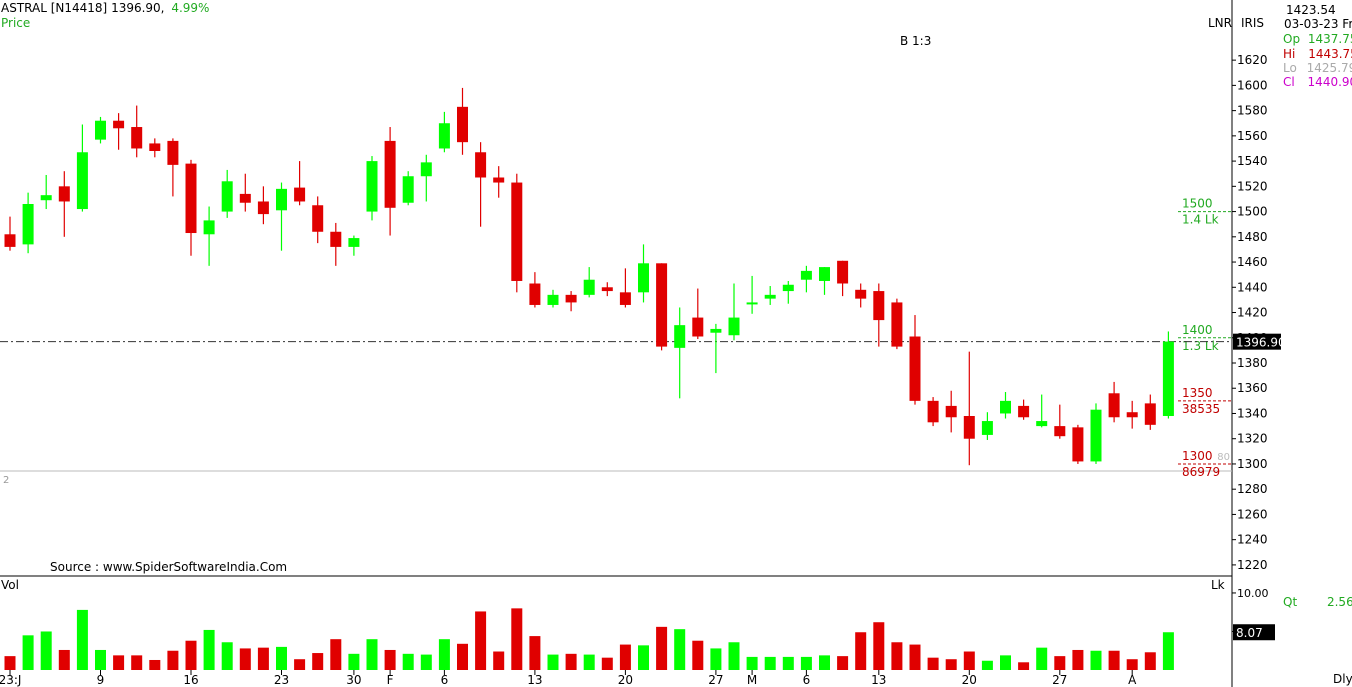  Describe the element at coordinates (1252, 186) in the screenshot. I see `price-tick-label: 1520` at that location.